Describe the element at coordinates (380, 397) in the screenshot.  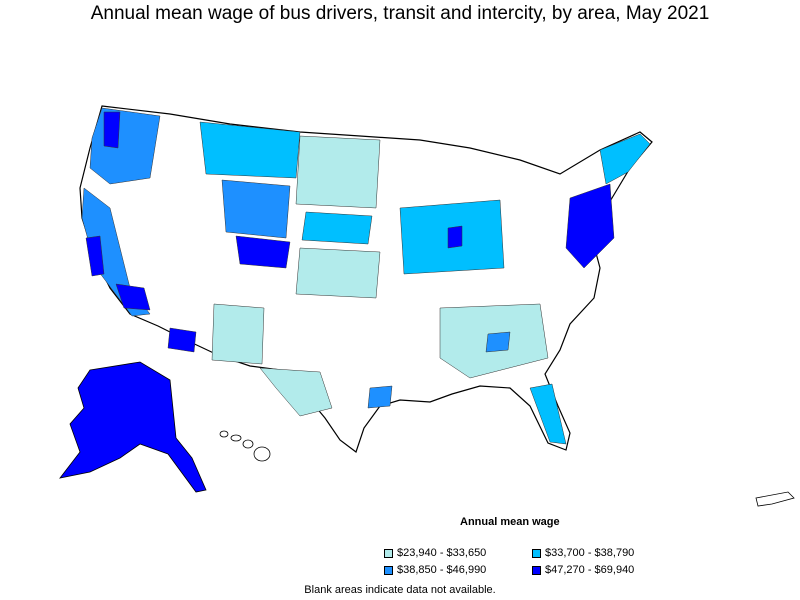
I see `region-houston` at that location.